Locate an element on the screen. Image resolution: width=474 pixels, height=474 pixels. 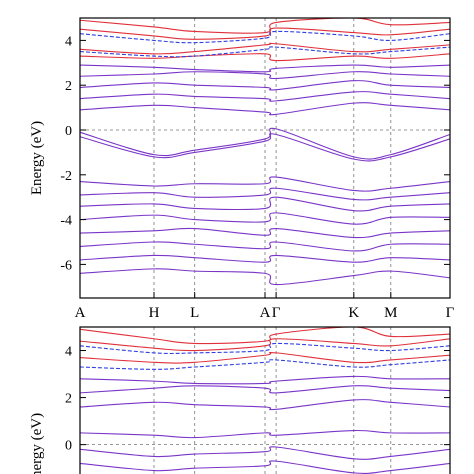
top-x-tick-label: K is located at coordinates (353, 313).